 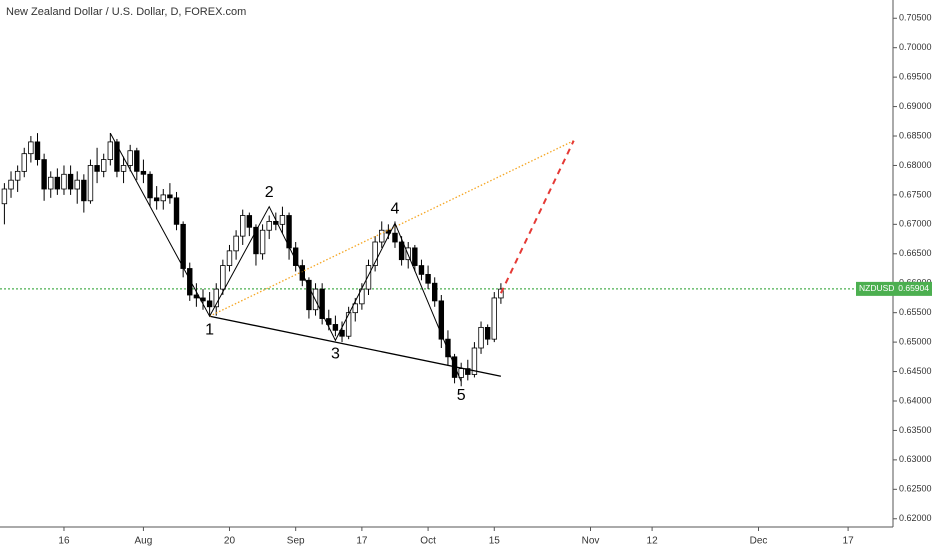 I want to click on x-tick-label: Dec, so click(x=759, y=541).